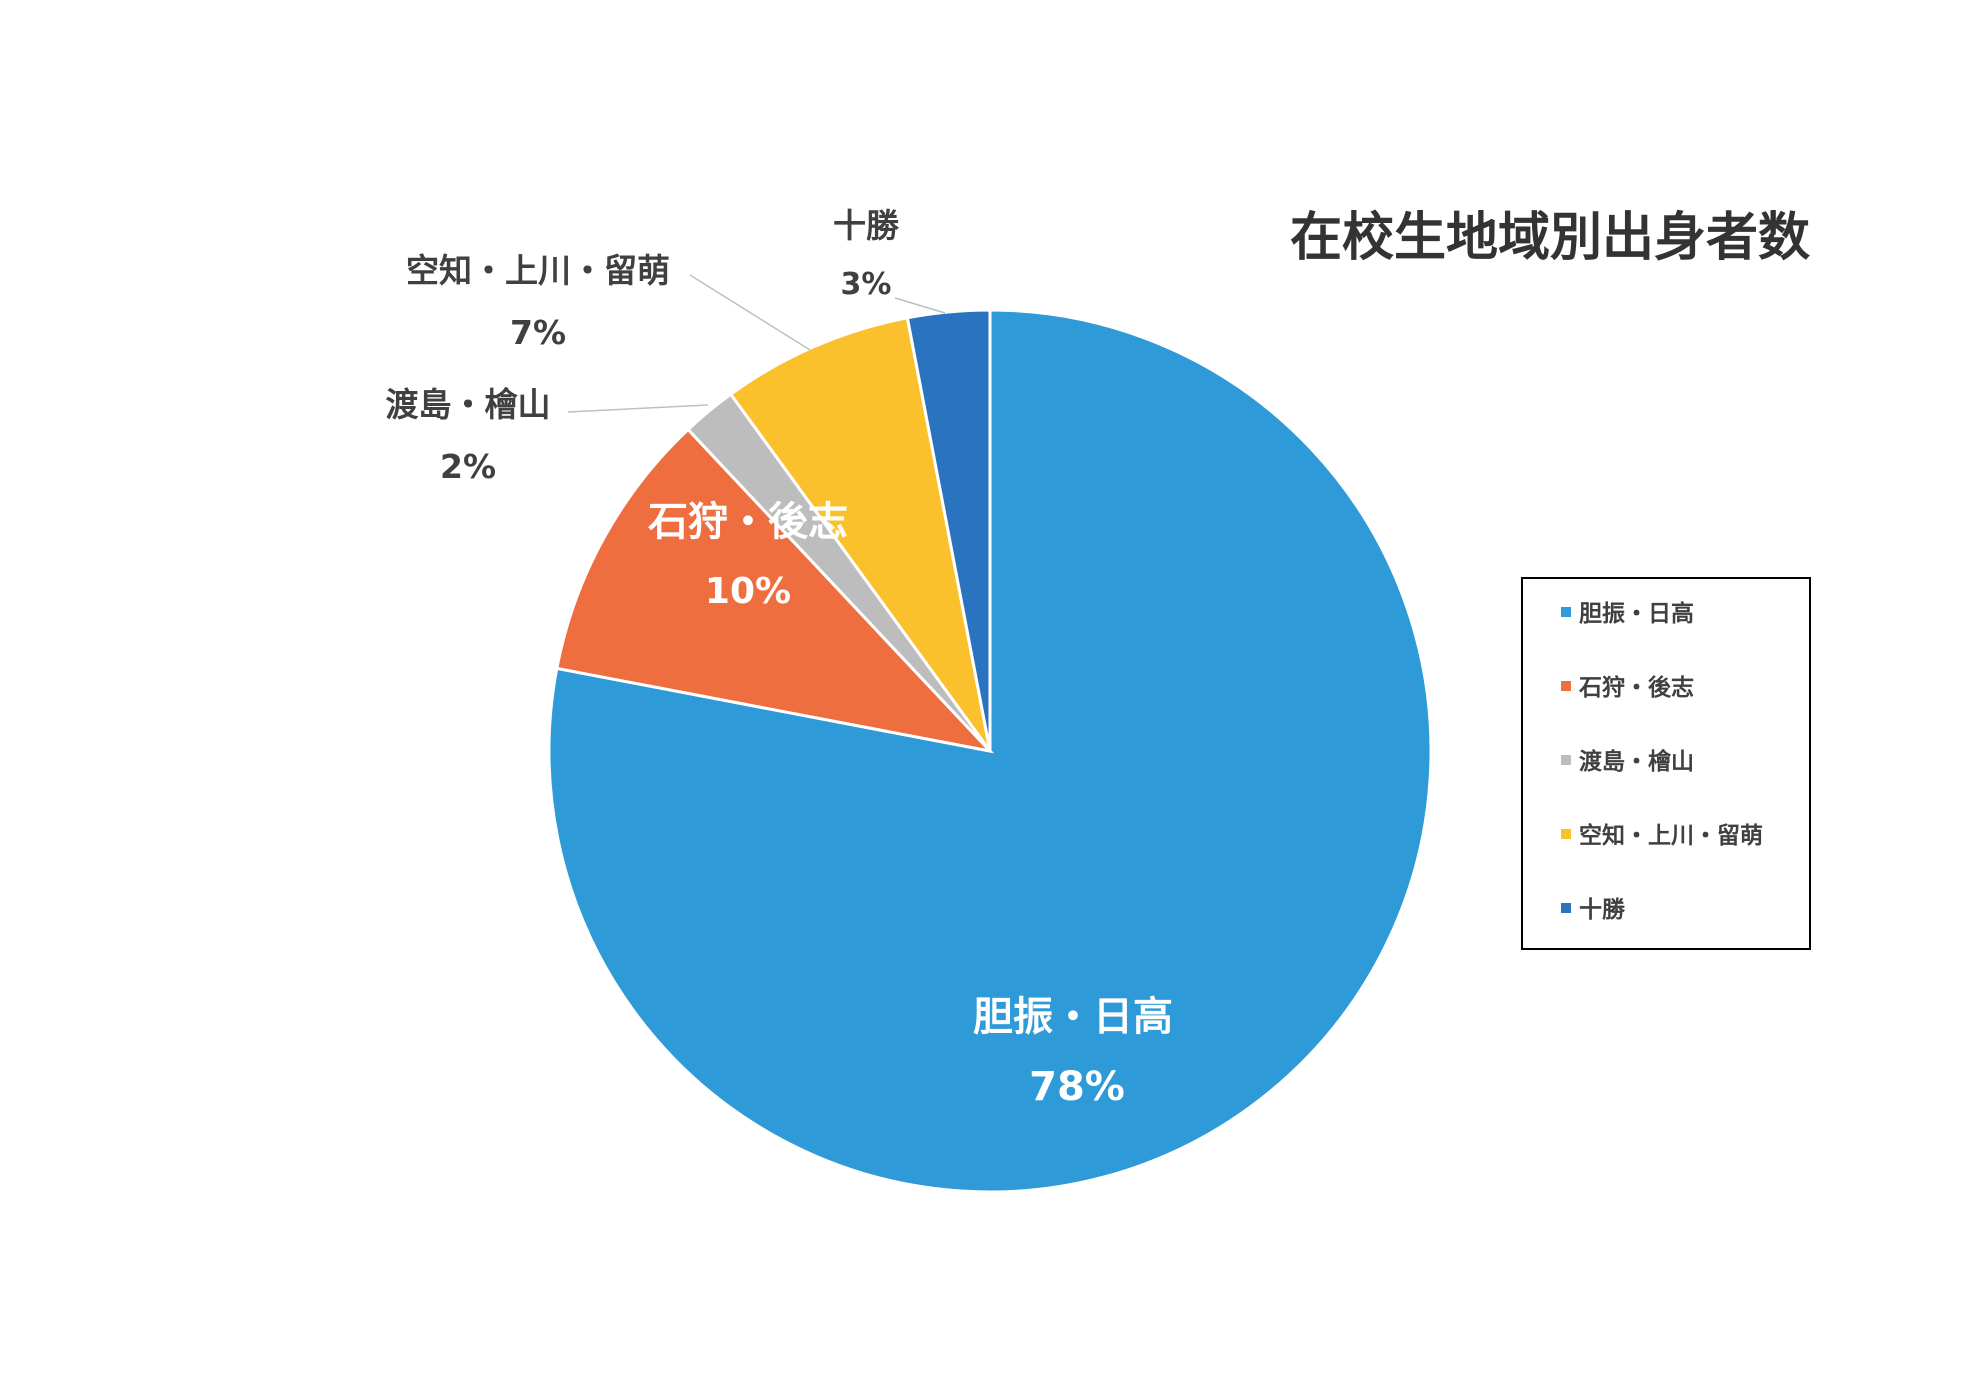 This screenshot has height=1400, width=1979. Describe the element at coordinates (920, 305) in the screenshot. I see `leader-line-tokachi` at that location.